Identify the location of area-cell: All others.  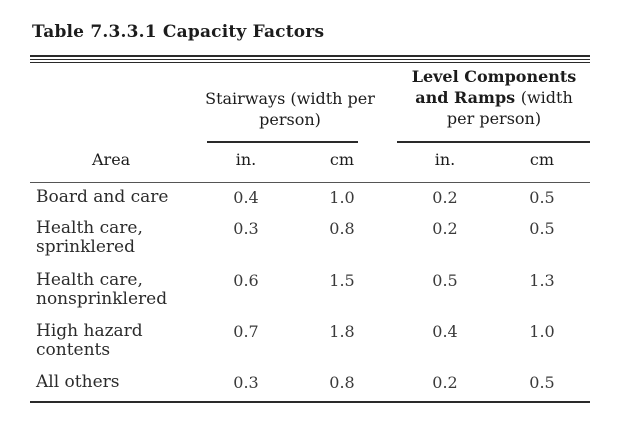
(121, 382).